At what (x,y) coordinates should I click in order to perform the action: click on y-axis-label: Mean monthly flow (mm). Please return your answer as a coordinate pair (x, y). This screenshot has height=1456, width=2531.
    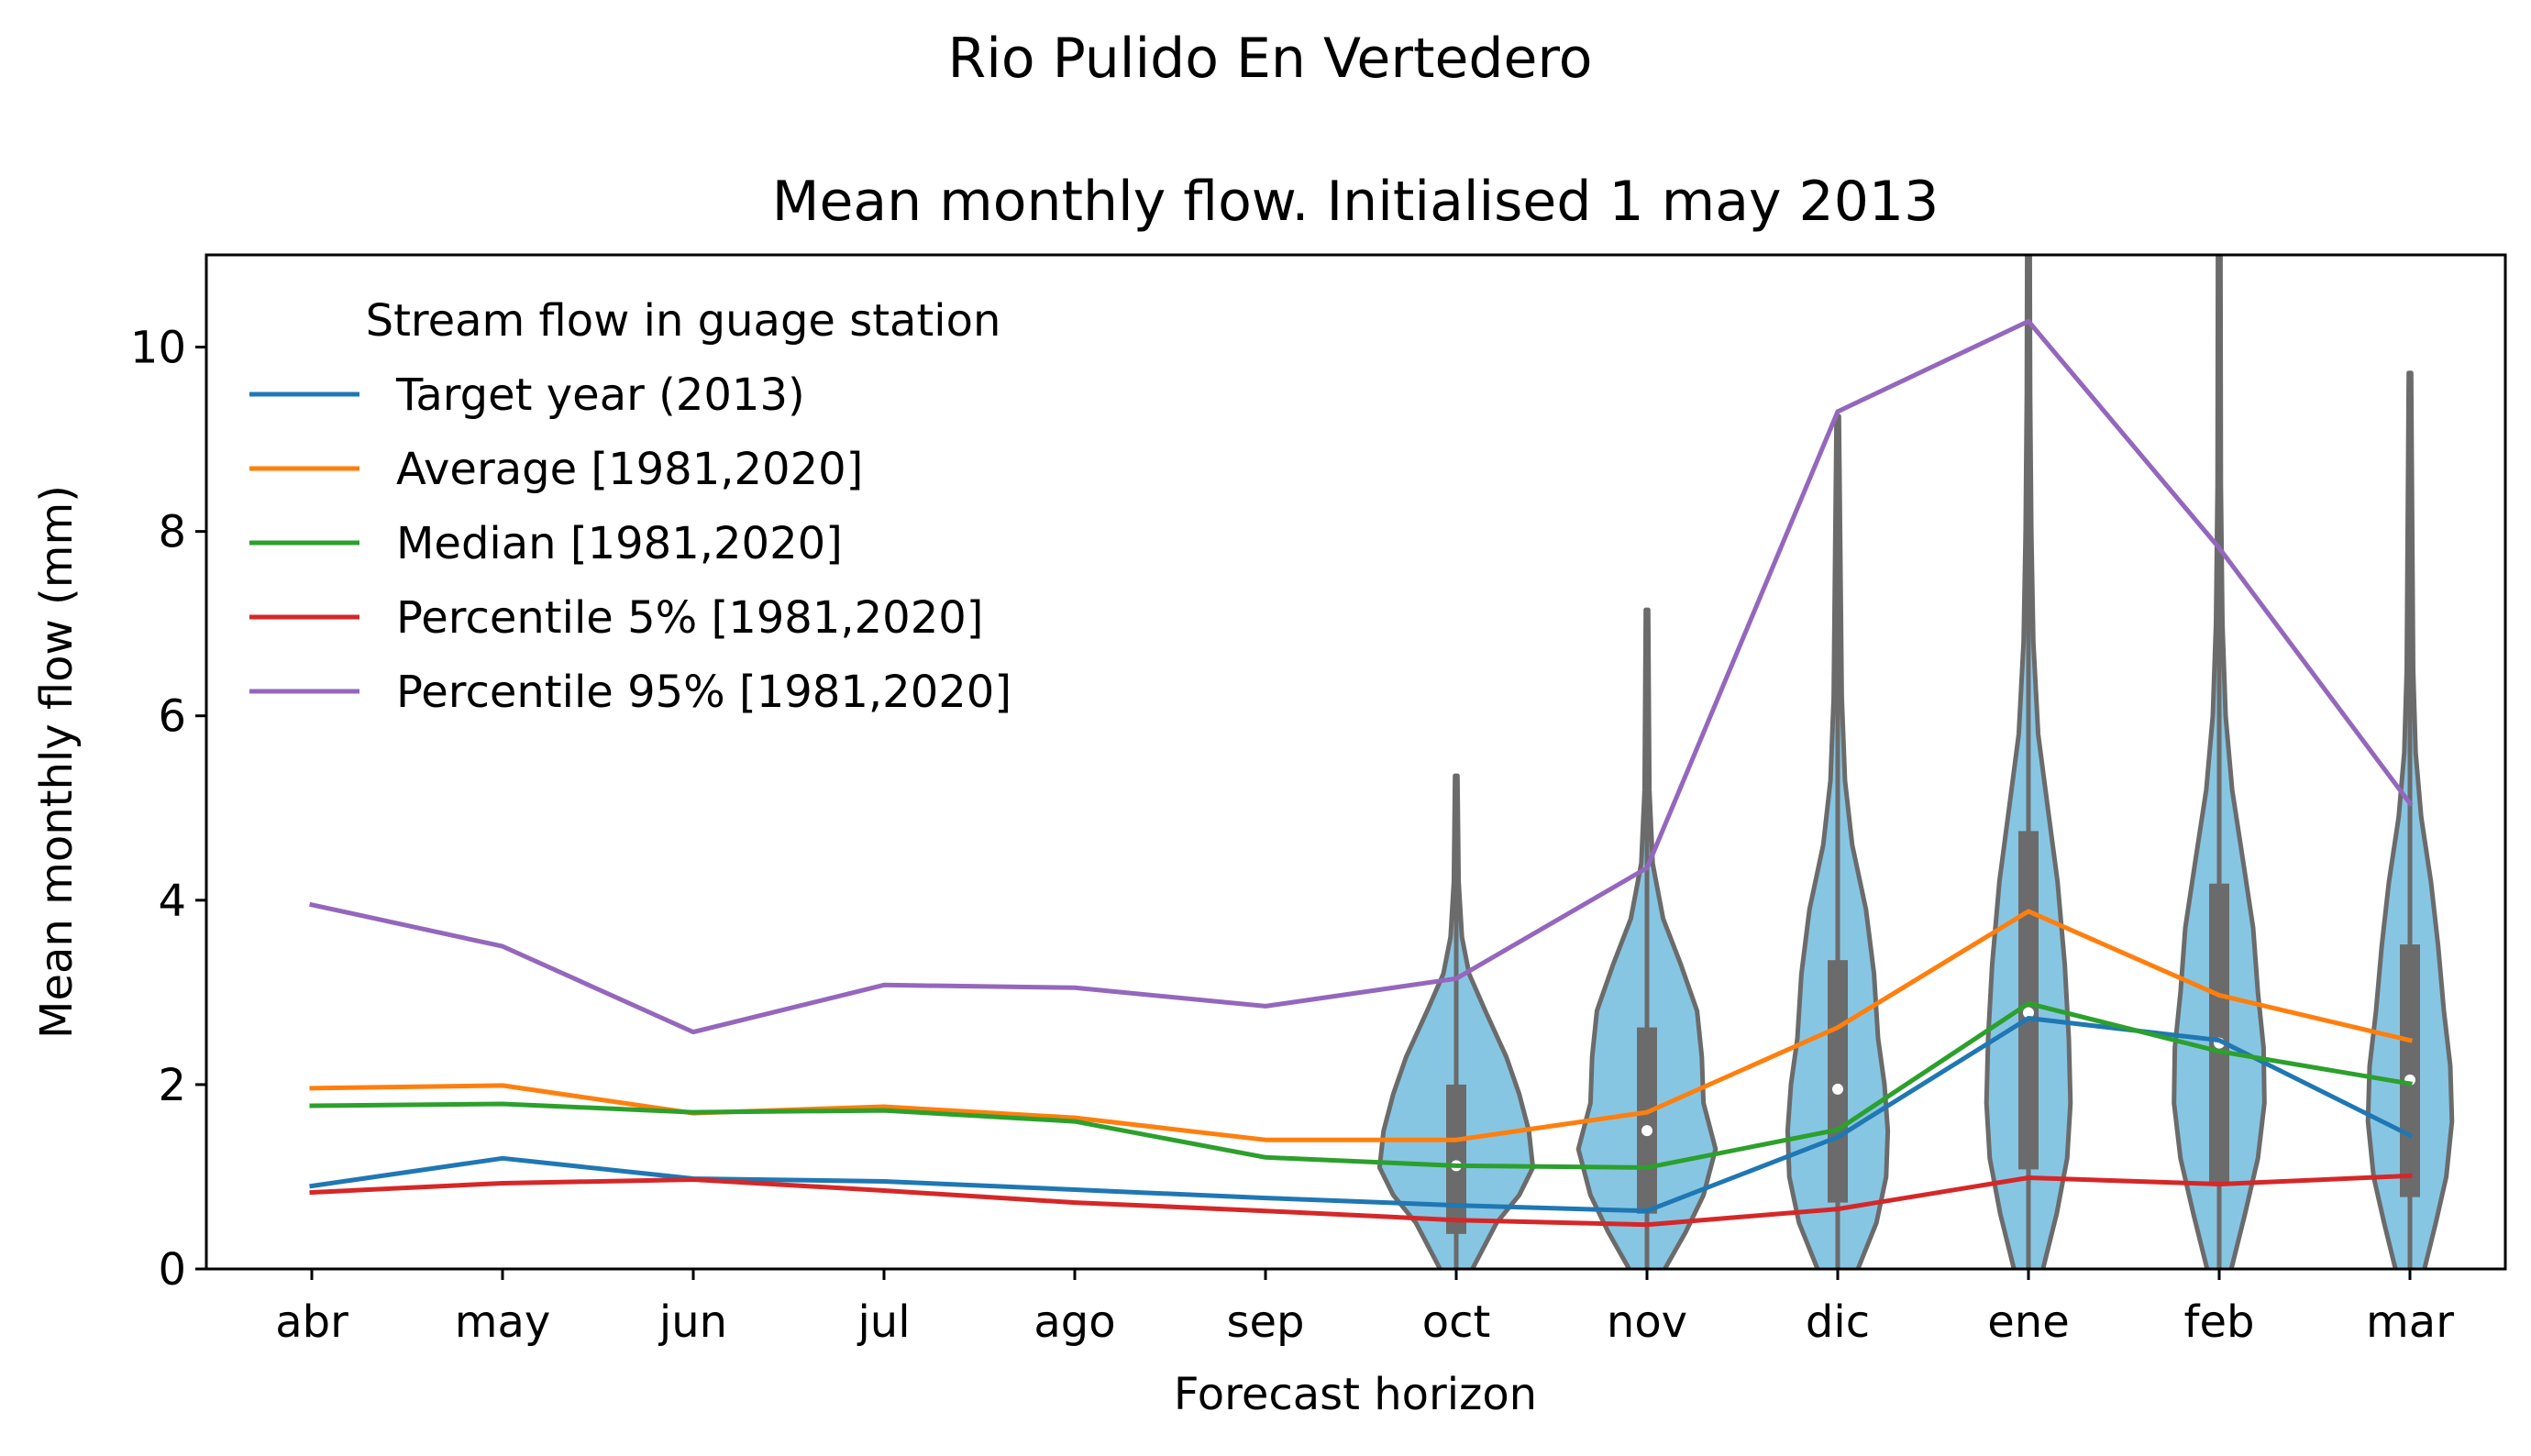
    Looking at the image, I should click on (57, 762).